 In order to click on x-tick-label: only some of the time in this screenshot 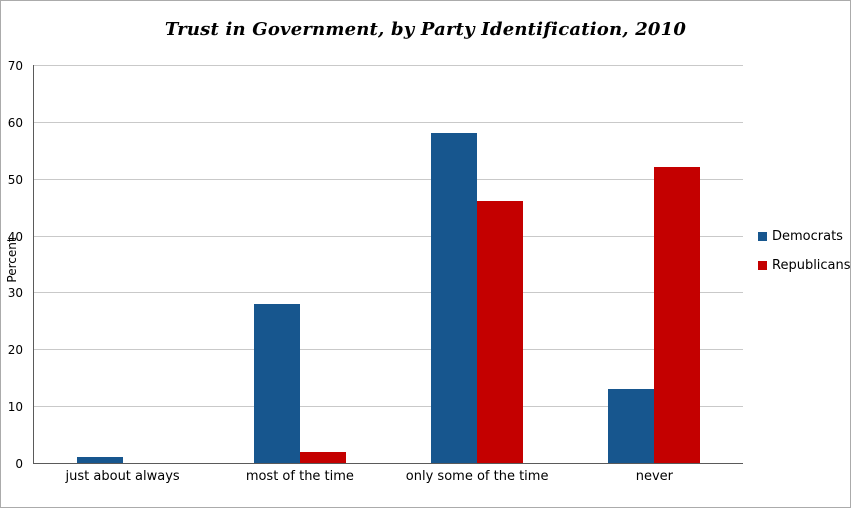, I will do `click(477, 476)`.